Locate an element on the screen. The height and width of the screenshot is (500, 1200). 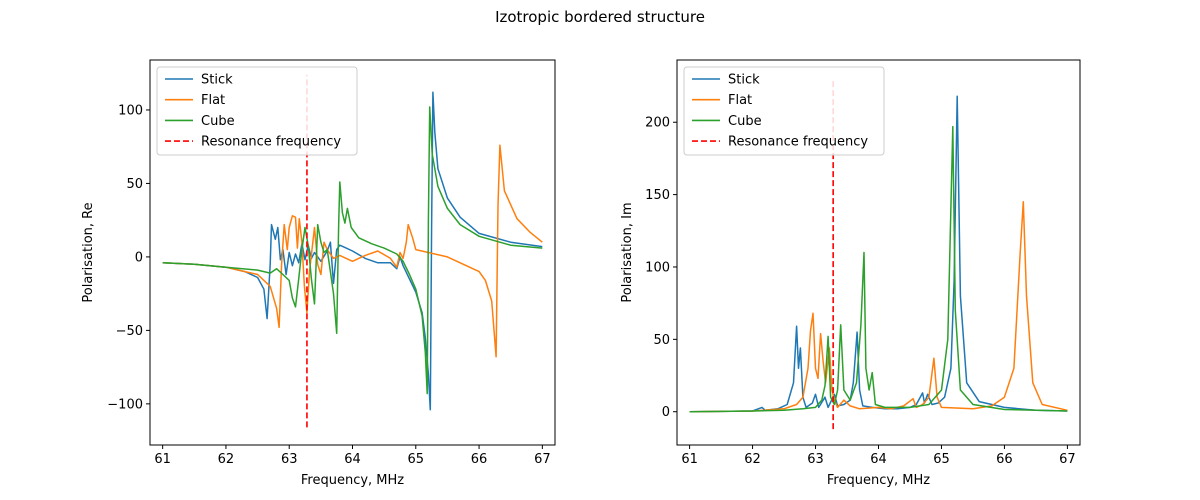
y-tick-label: 150 is located at coordinates (657, 195).